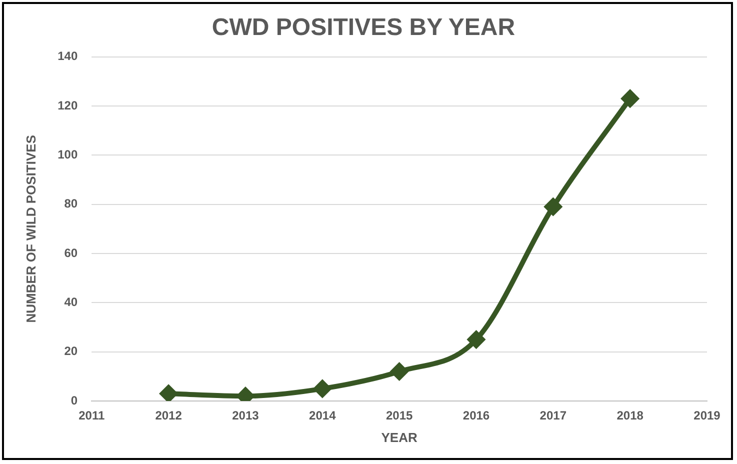  I want to click on y-tick-label: 140, so click(68, 56).